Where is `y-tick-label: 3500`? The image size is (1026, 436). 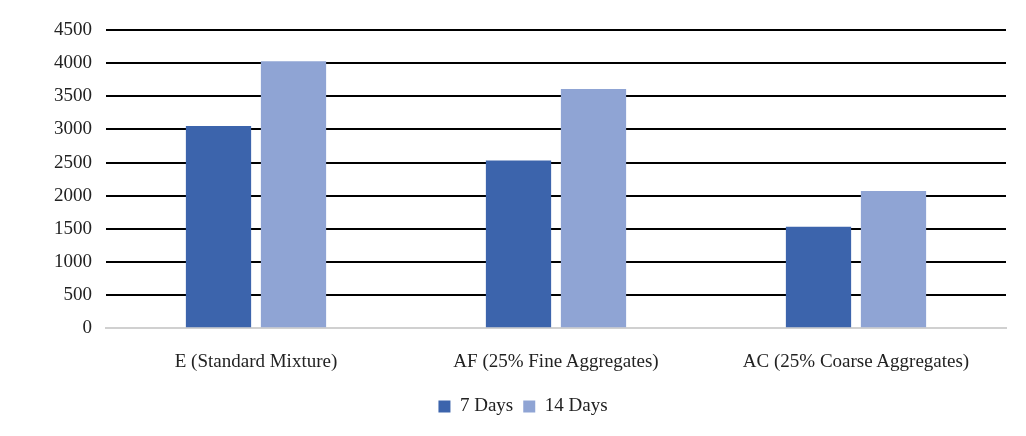 y-tick-label: 3500 is located at coordinates (73, 95).